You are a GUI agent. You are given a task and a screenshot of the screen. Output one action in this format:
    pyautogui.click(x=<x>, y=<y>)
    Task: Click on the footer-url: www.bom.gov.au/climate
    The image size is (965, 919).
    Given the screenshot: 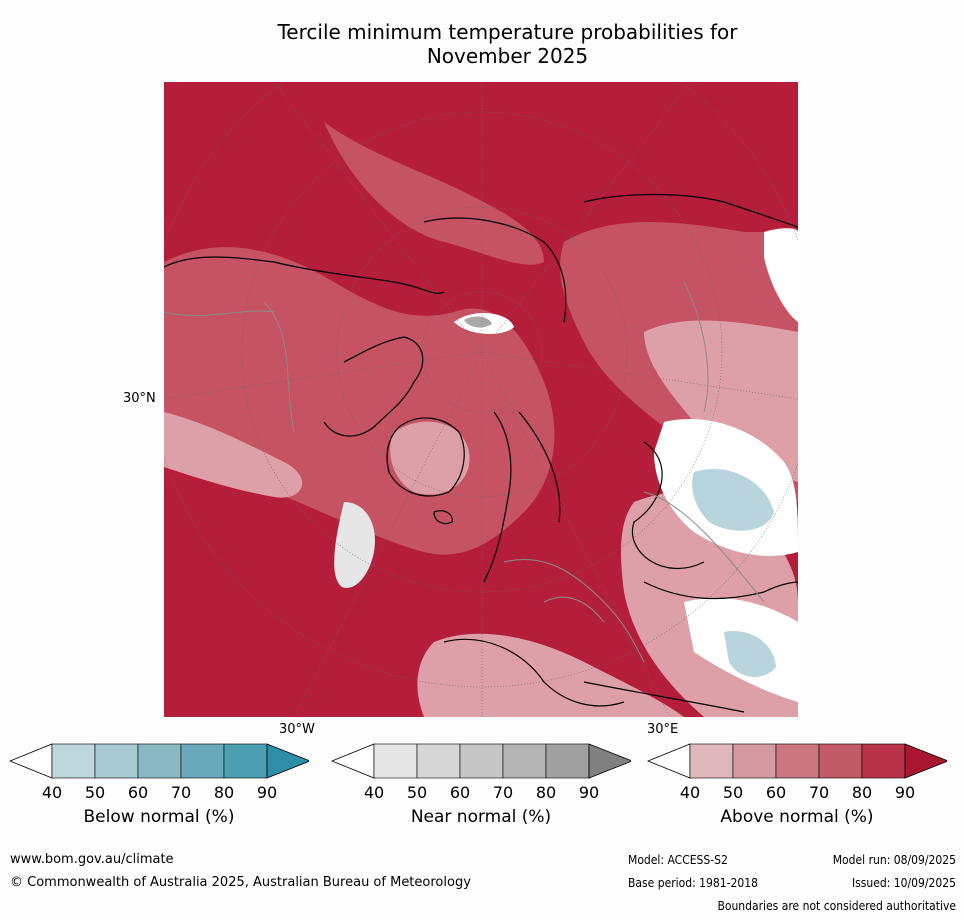 What is the action you would take?
    pyautogui.click(x=92, y=859)
    